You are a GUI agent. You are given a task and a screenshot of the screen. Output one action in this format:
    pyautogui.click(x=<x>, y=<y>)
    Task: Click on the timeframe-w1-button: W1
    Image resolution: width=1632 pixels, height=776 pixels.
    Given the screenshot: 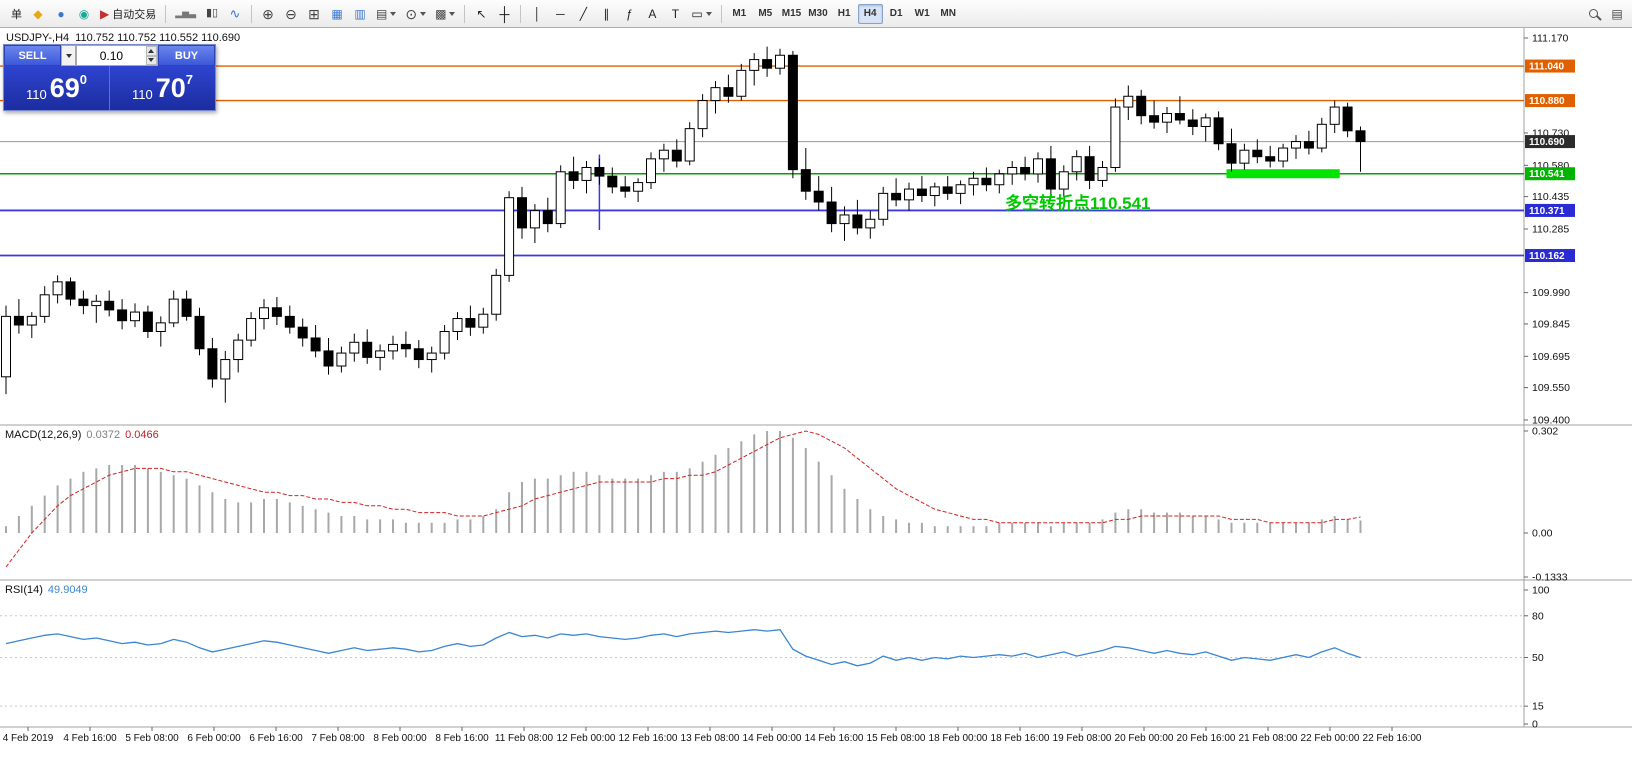 What is the action you would take?
    pyautogui.click(x=922, y=13)
    